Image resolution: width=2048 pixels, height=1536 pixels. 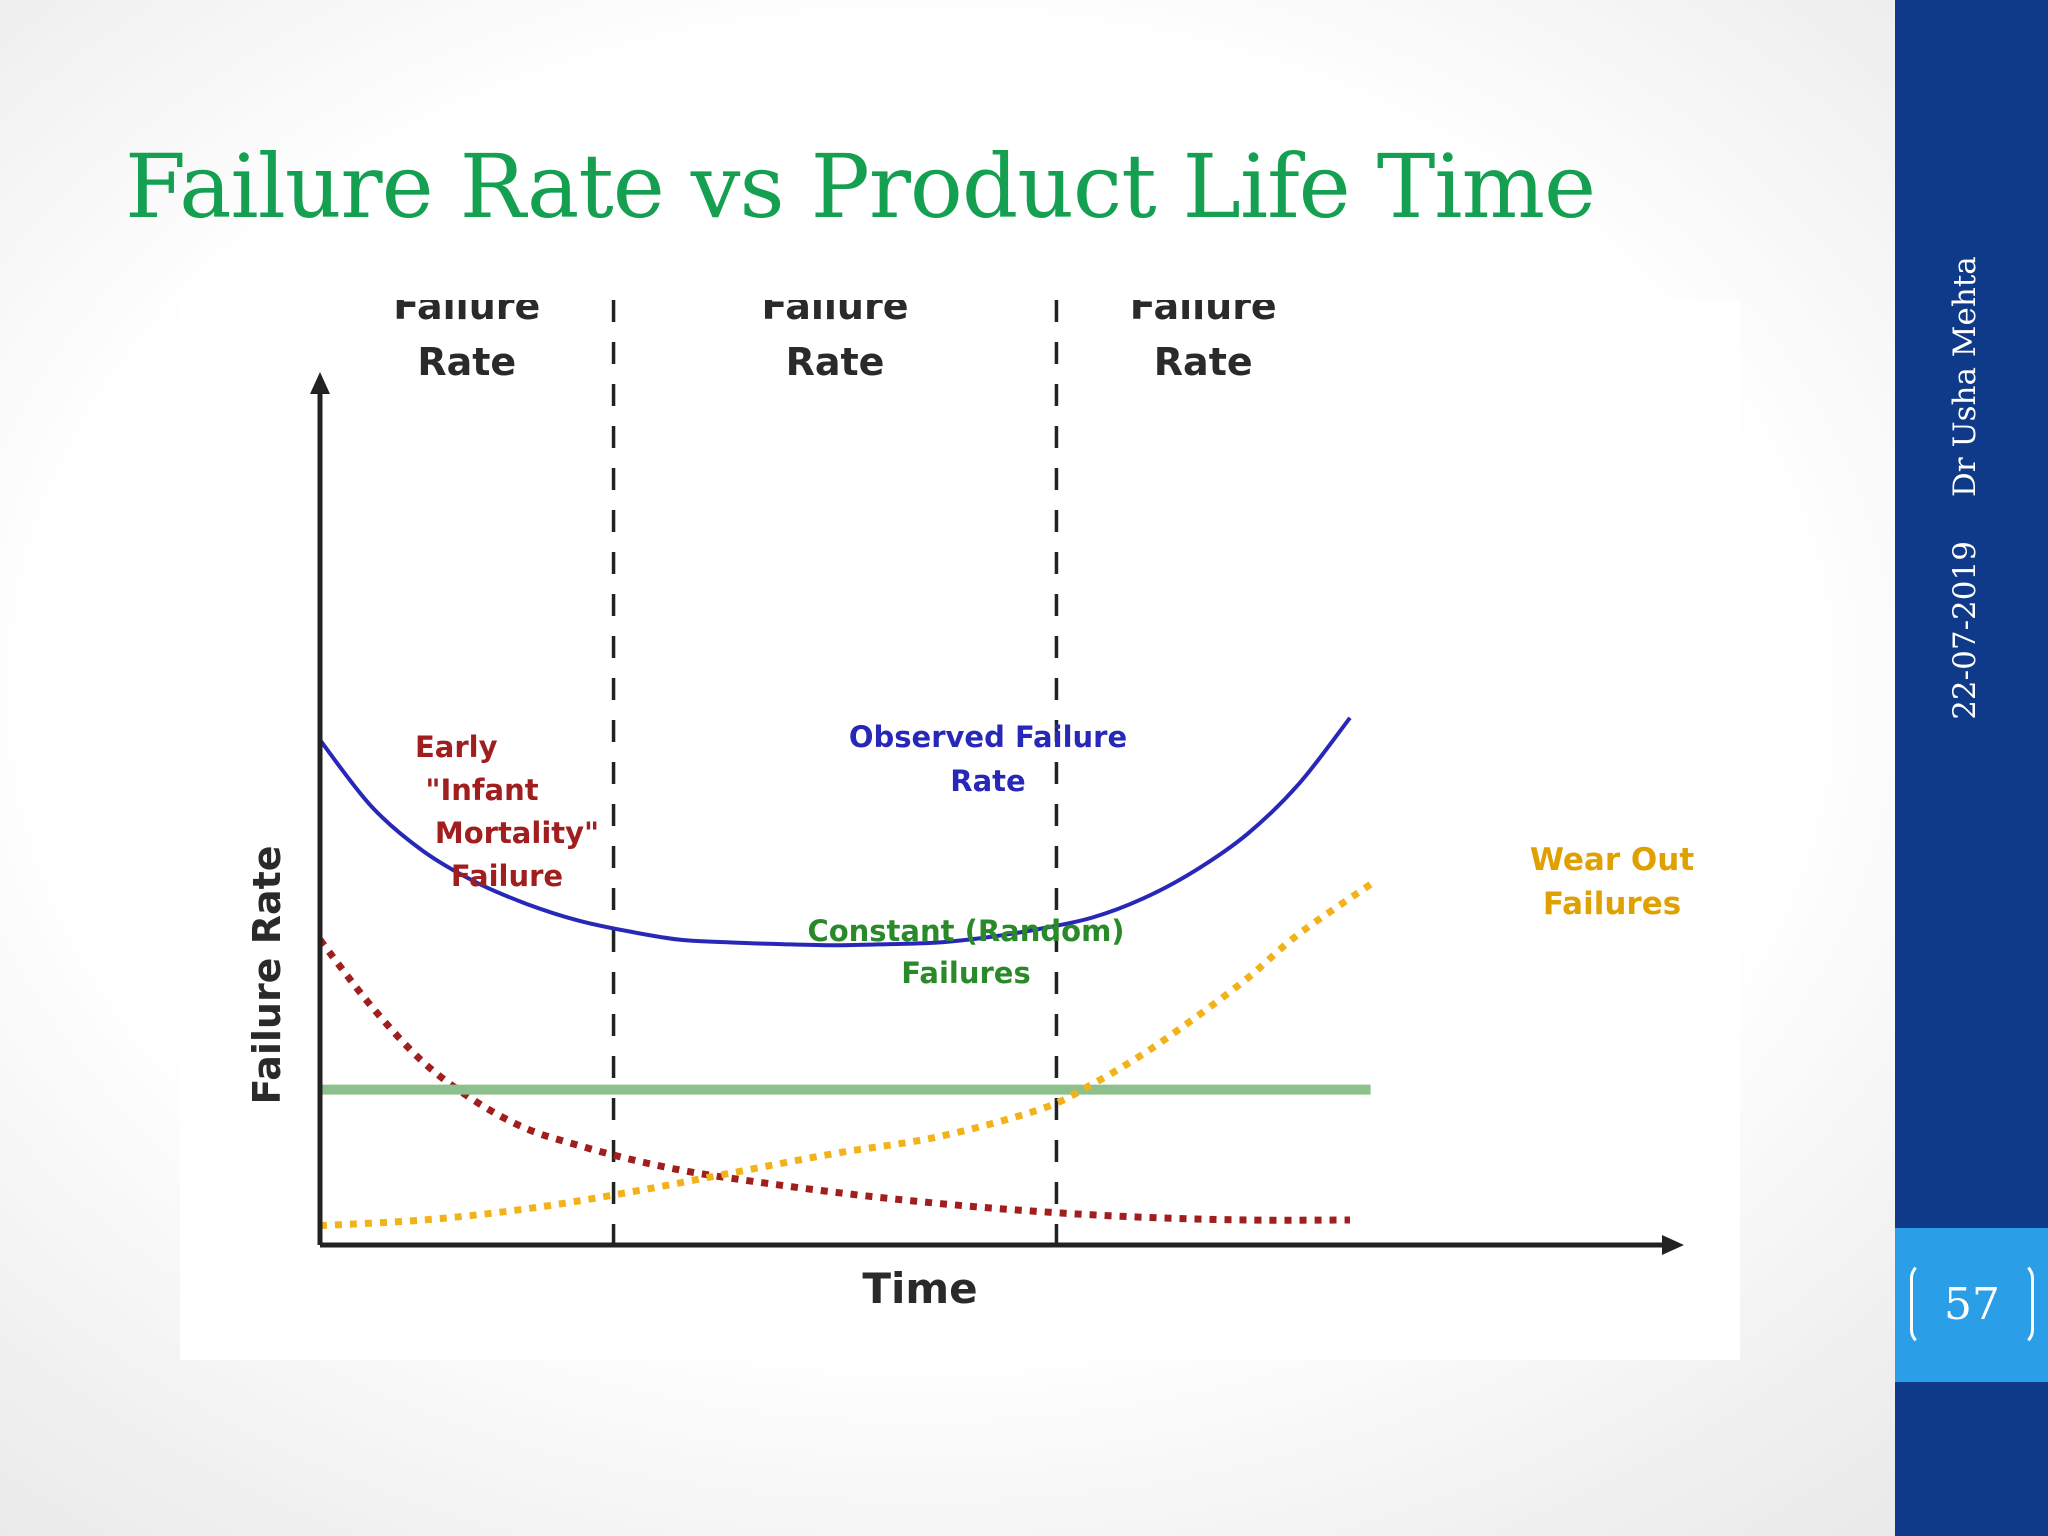 I want to click on x-axis-arrow-icon, so click(x=1673, y=1245).